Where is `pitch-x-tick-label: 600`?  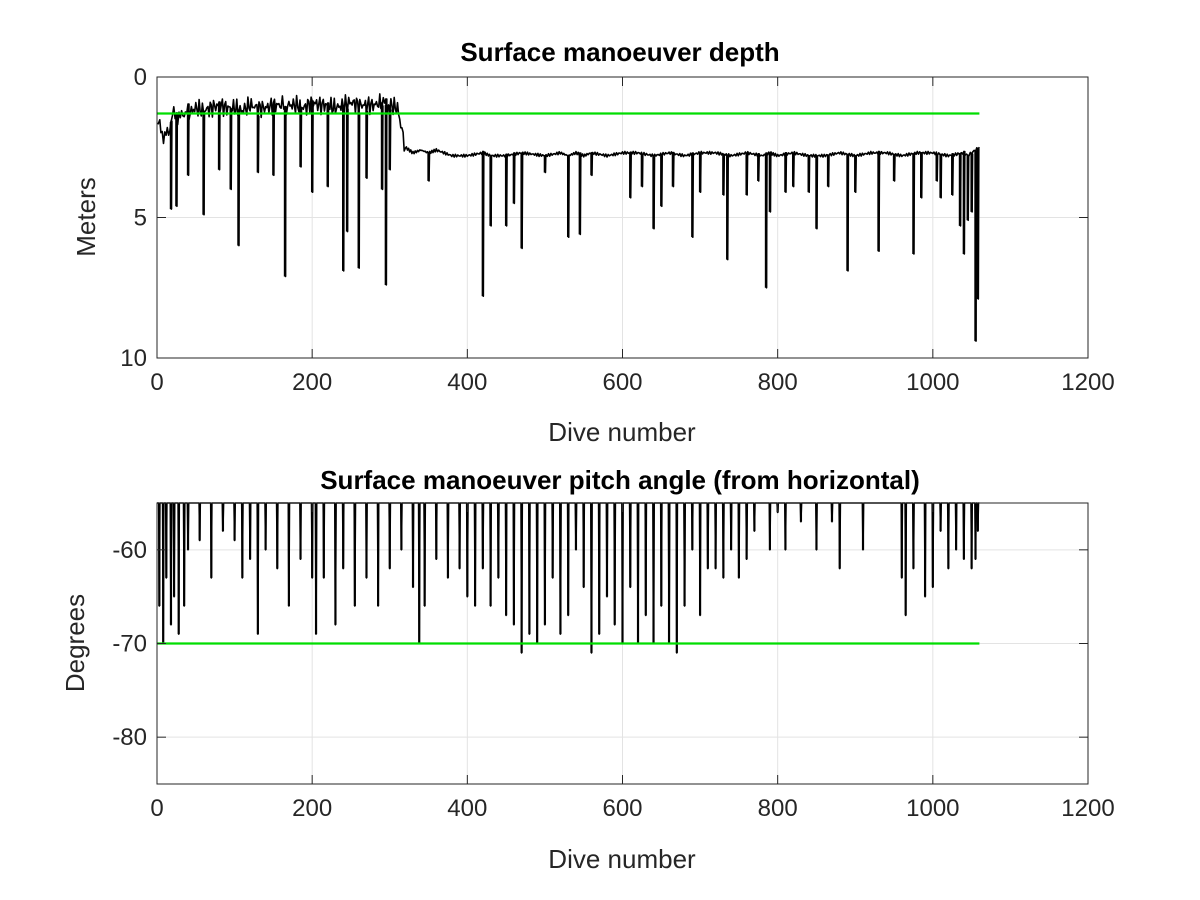 pitch-x-tick-label: 600 is located at coordinates (622, 808).